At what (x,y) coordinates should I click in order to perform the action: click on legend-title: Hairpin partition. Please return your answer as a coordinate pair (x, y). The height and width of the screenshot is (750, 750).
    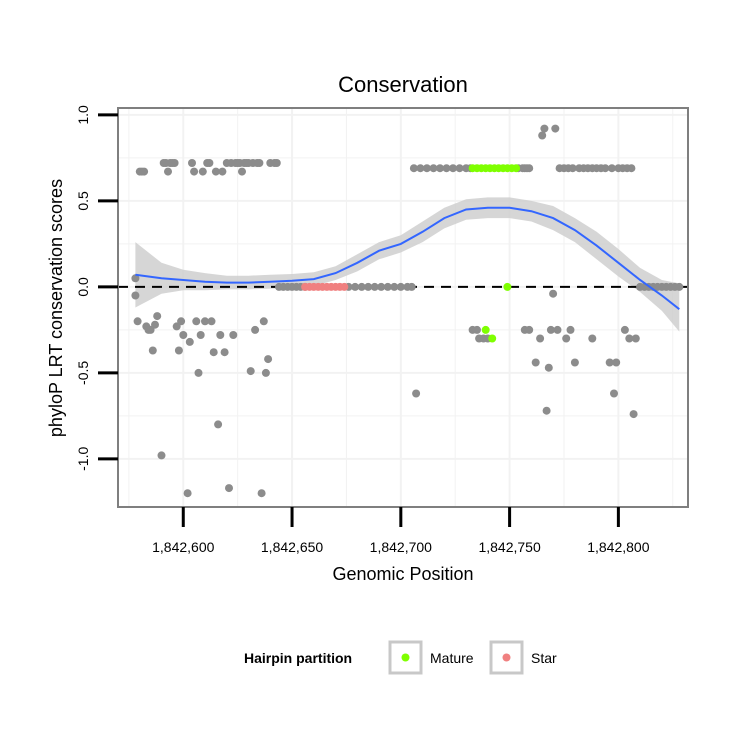
    Looking at the image, I should click on (298, 658).